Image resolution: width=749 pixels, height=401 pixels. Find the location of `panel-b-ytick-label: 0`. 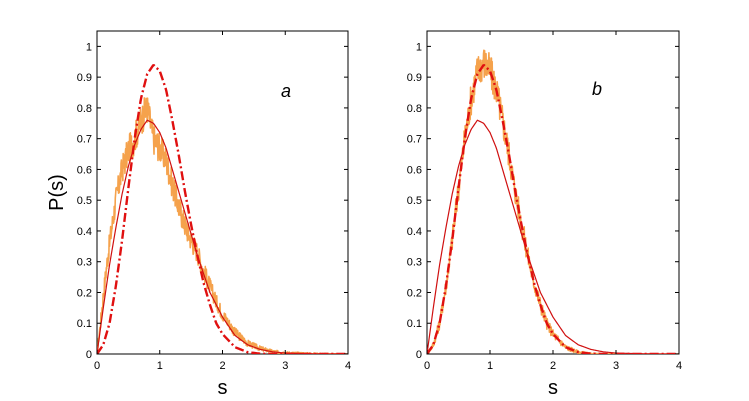

panel-b-ytick-label: 0 is located at coordinates (419, 355).